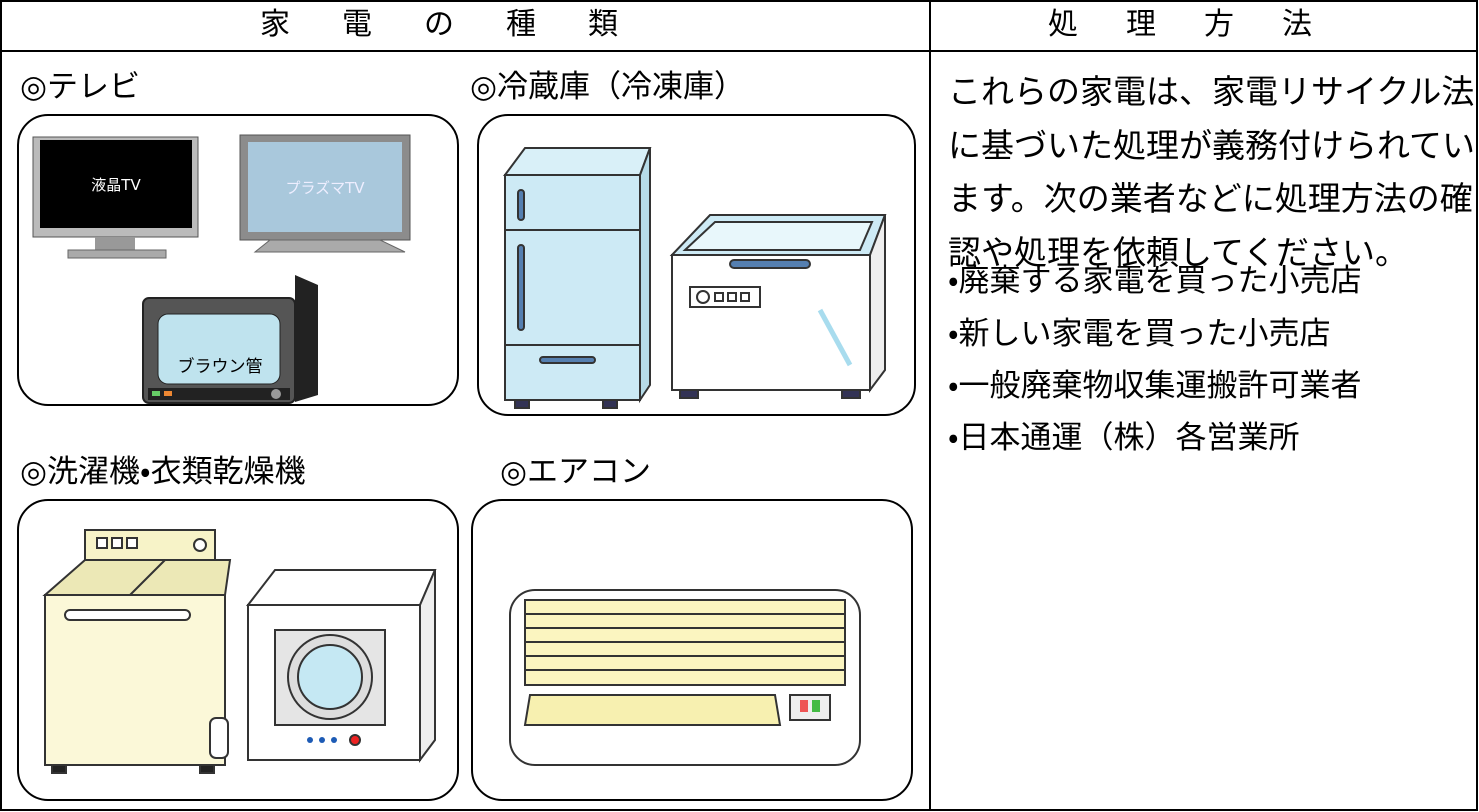  I want to click on method-item: ・廃棄する家電を買った小売店, so click(1155, 281).